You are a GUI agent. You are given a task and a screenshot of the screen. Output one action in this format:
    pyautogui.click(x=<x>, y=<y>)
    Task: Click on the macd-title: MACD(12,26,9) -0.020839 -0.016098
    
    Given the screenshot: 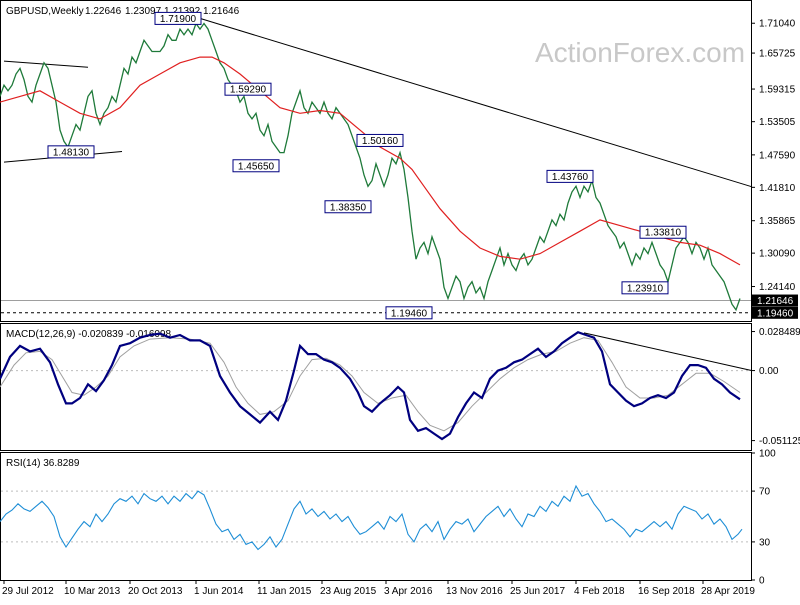 What is the action you would take?
    pyautogui.click(x=89, y=334)
    